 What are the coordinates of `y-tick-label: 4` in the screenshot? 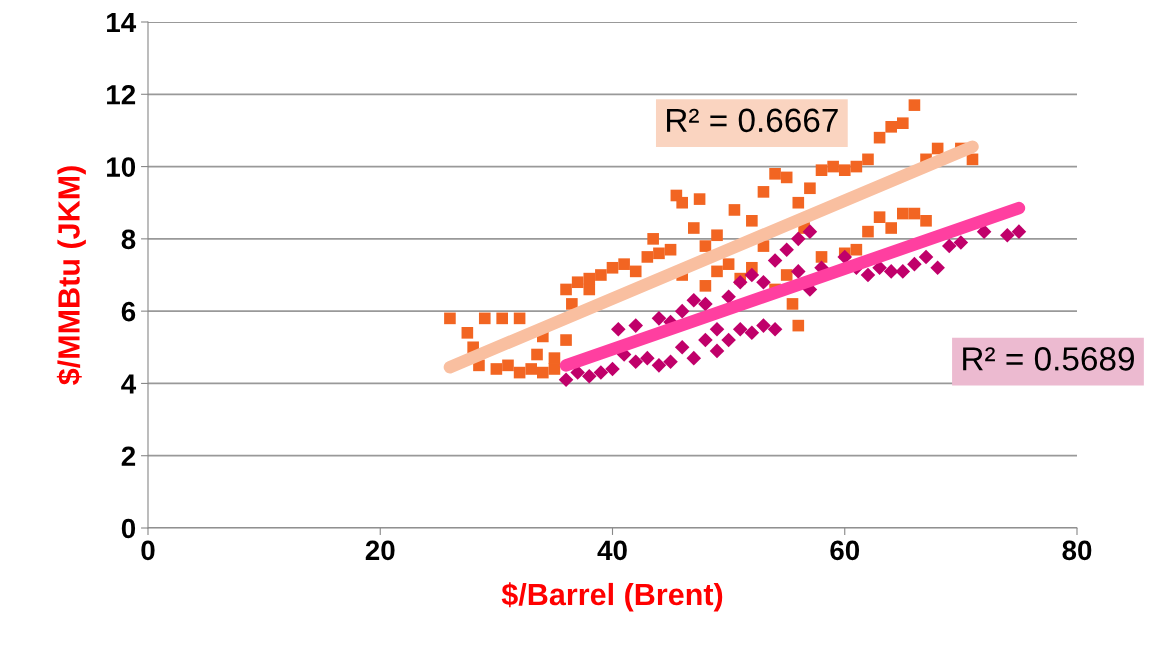 It's located at (129, 384).